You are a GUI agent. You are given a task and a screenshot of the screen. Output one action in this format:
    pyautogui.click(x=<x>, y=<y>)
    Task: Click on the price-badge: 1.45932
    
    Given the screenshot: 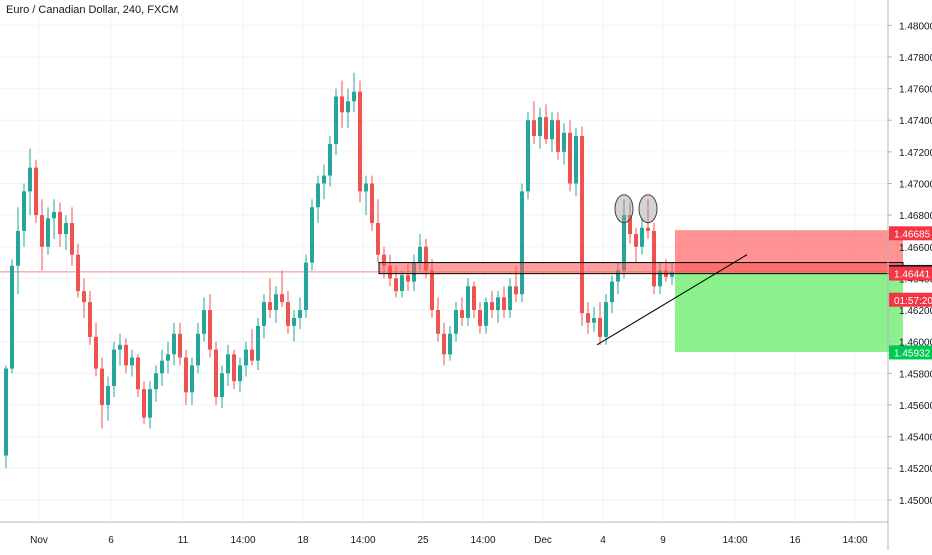 What is the action you would take?
    pyautogui.click(x=910, y=352)
    